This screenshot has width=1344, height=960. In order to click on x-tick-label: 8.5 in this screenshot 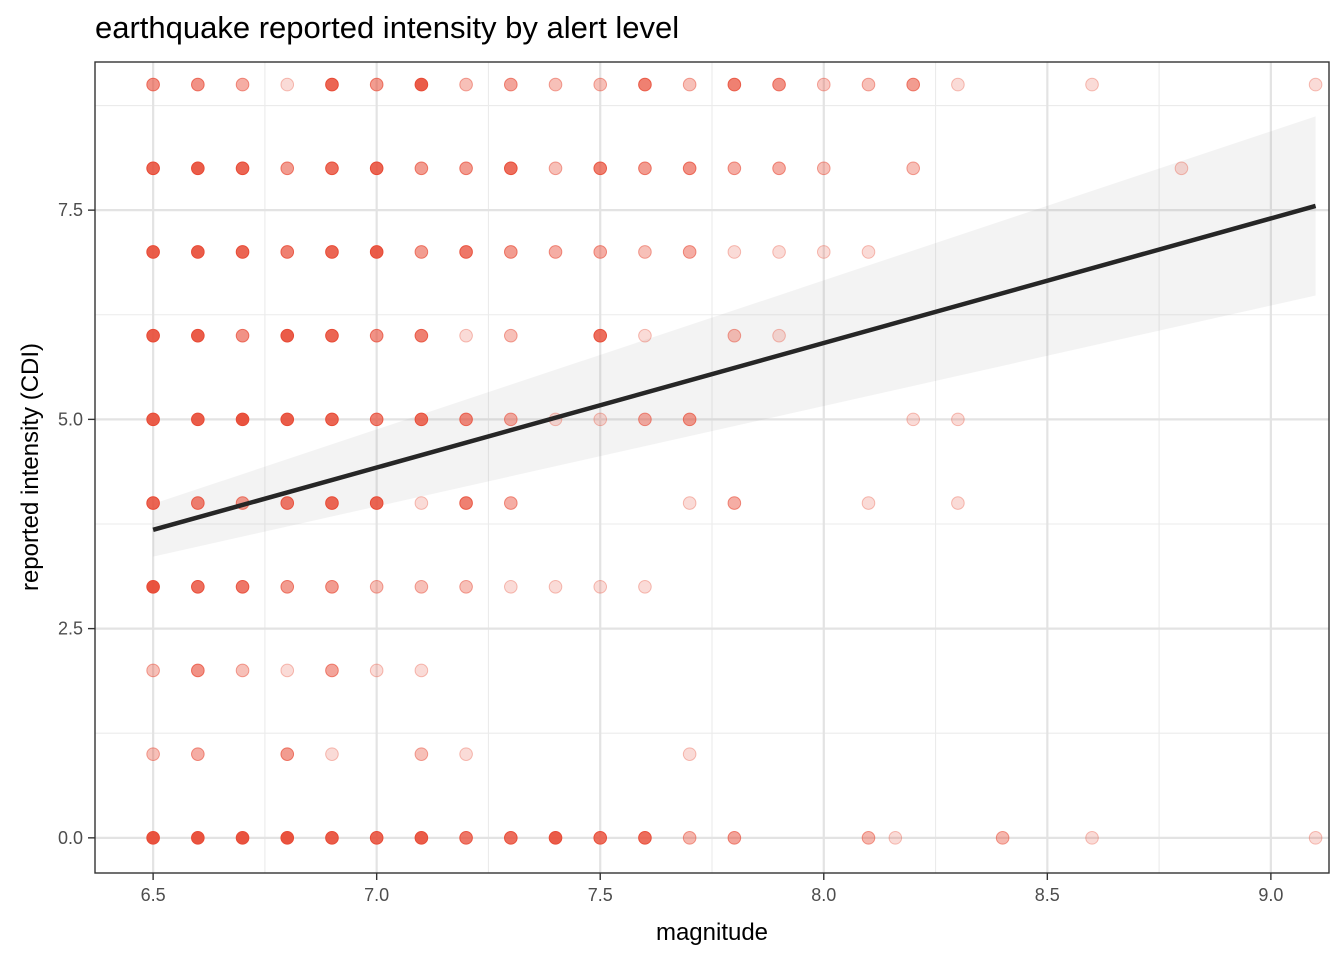, I will do `click(1047, 895)`.